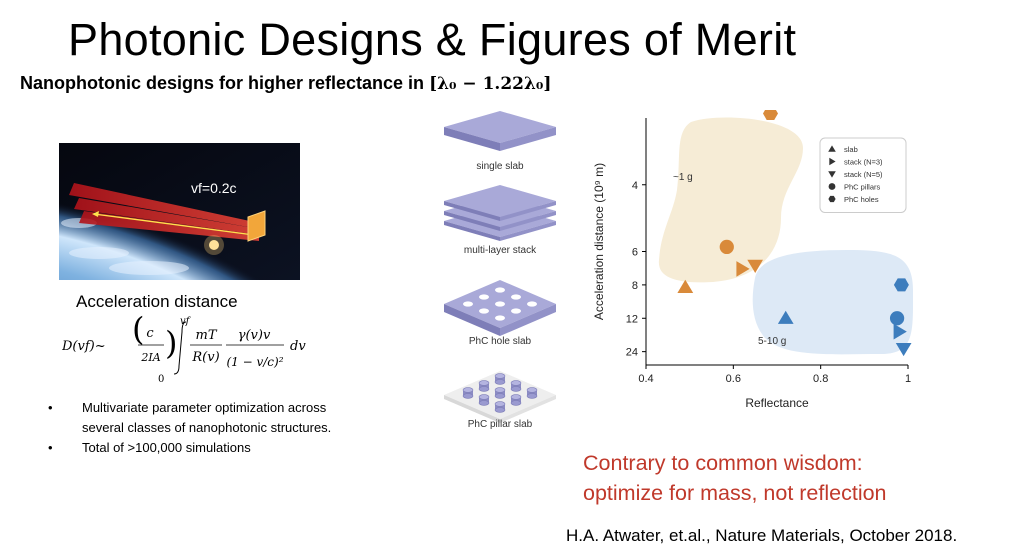 Image resolution: width=1024 pixels, height=556 pixels. What do you see at coordinates (833, 302) in the screenshot?
I see `five-to-ten-g-region` at bounding box center [833, 302].